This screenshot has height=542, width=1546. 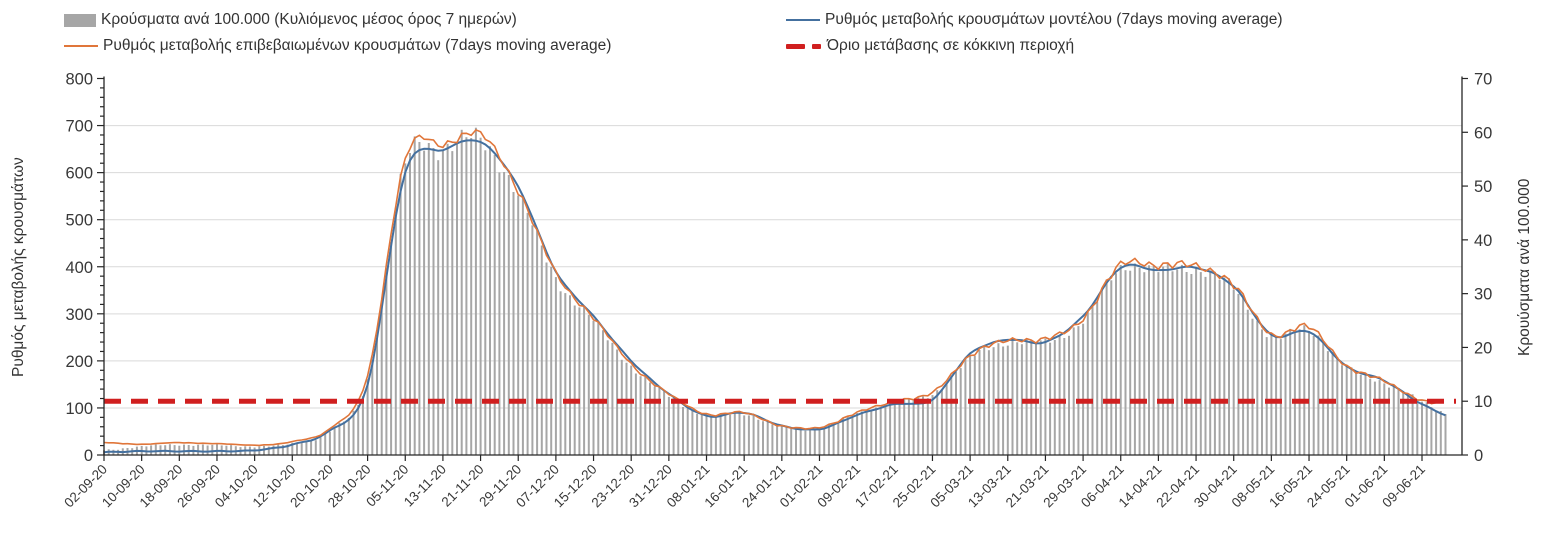 I want to click on y-axis-left: 0 100 200 300 400 500 600 700 800, so click(x=85, y=268).